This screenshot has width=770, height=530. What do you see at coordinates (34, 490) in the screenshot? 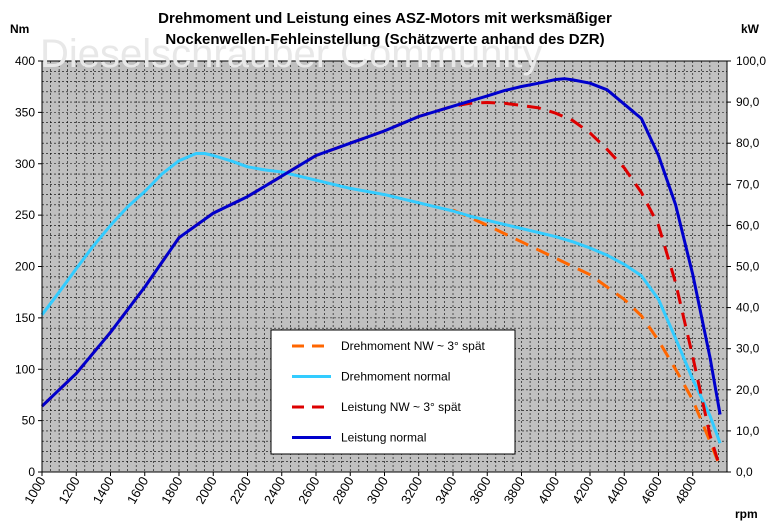
I see `x-tick-label: 1000` at bounding box center [34, 490].